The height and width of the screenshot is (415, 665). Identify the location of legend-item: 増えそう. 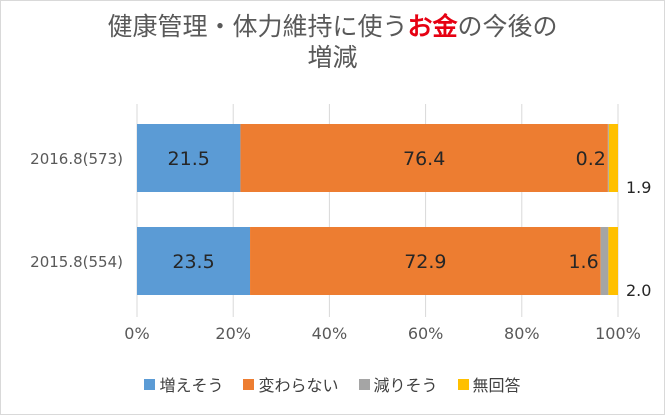
(183, 384).